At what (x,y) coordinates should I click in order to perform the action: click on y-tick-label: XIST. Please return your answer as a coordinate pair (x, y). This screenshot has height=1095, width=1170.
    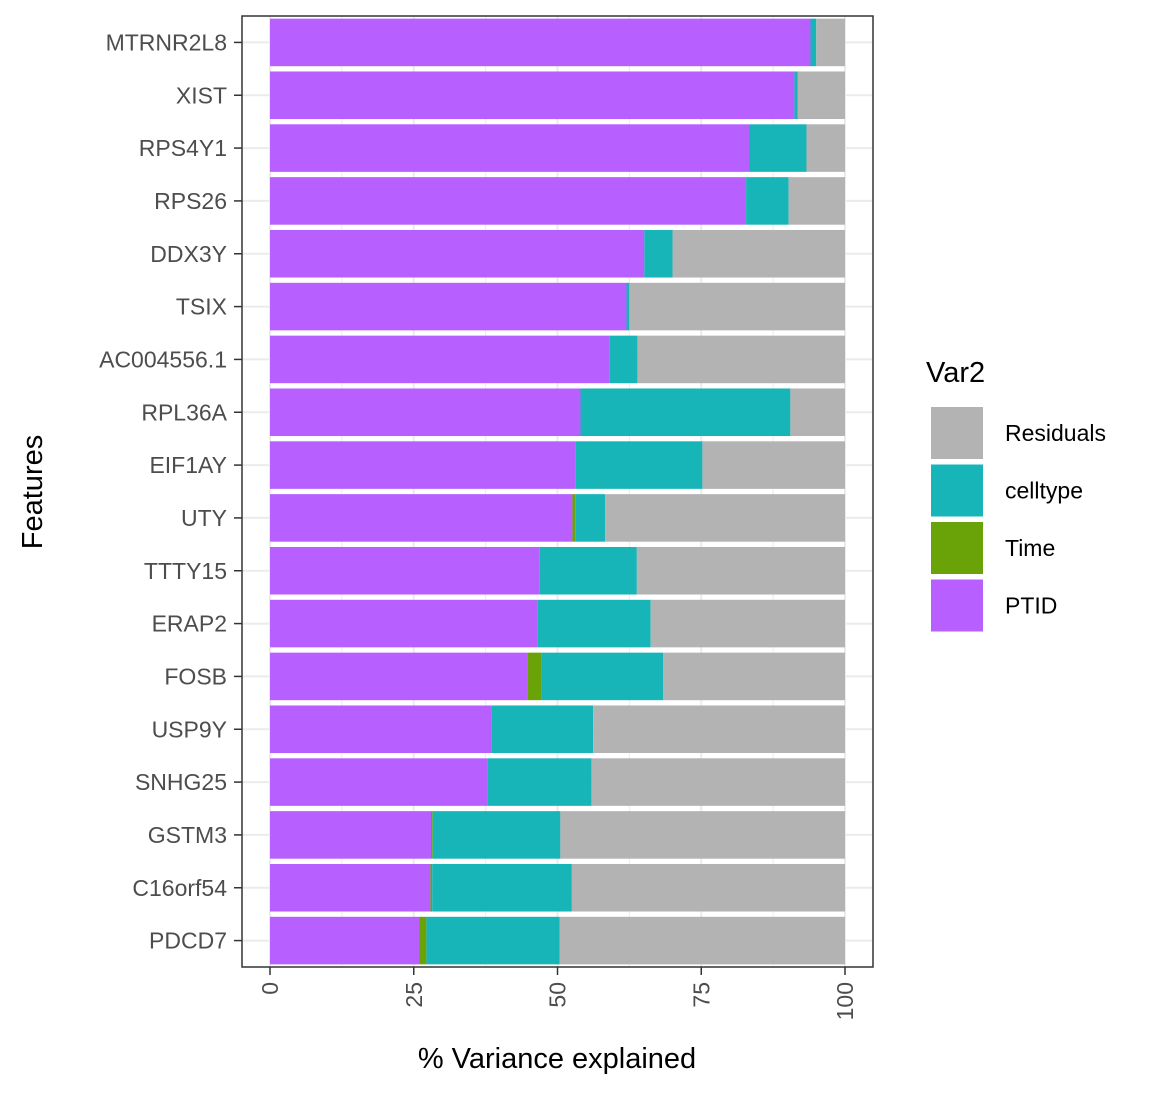
    Looking at the image, I should click on (201, 95).